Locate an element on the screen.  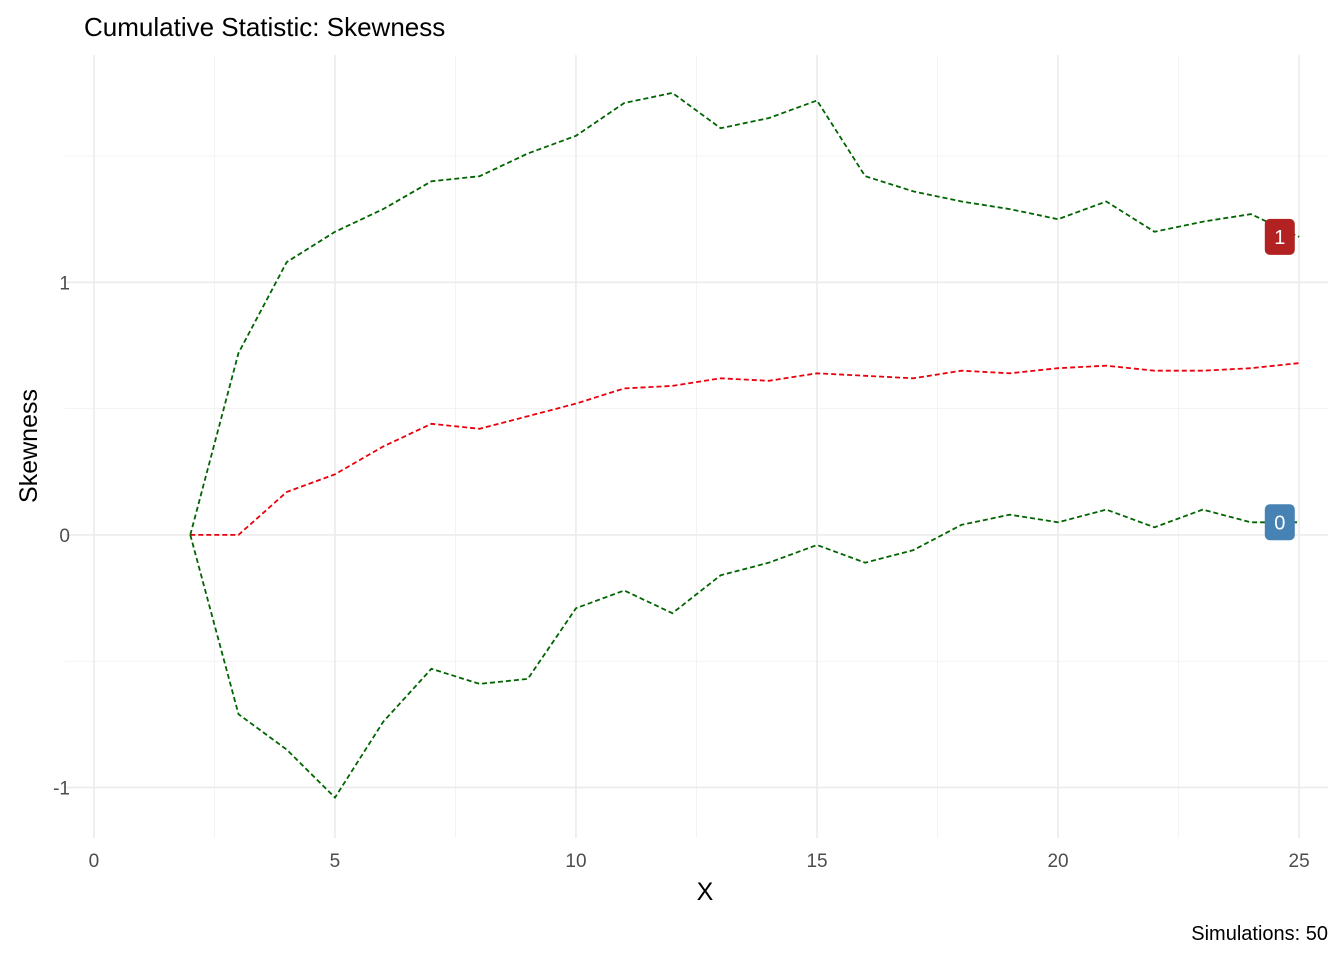
x-tick-label: 10 is located at coordinates (575, 861).